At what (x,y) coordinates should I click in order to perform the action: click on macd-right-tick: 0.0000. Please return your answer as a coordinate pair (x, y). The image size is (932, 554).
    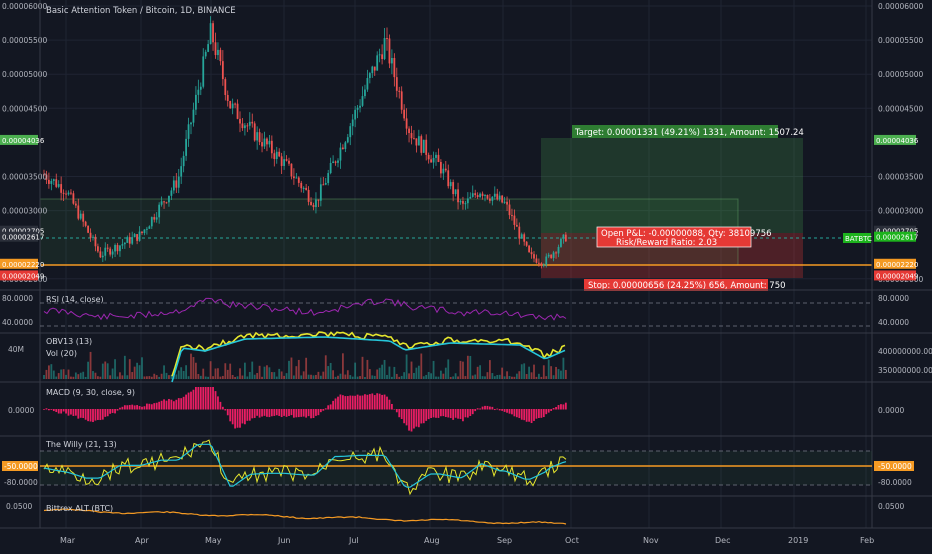
    Looking at the image, I should click on (891, 410).